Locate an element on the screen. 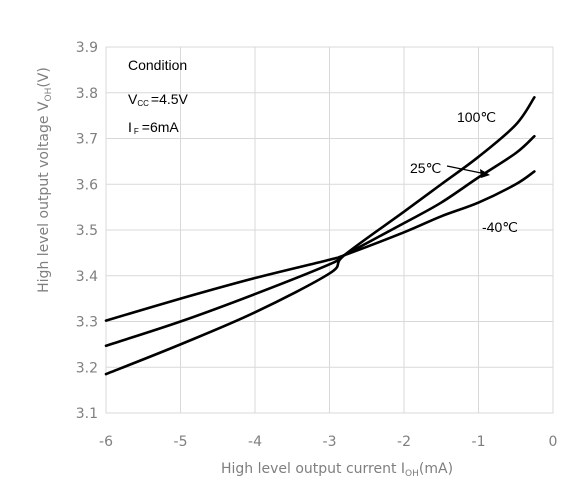 The height and width of the screenshot is (498, 577). series-label-minus40c: -40℃ is located at coordinates (500, 227).